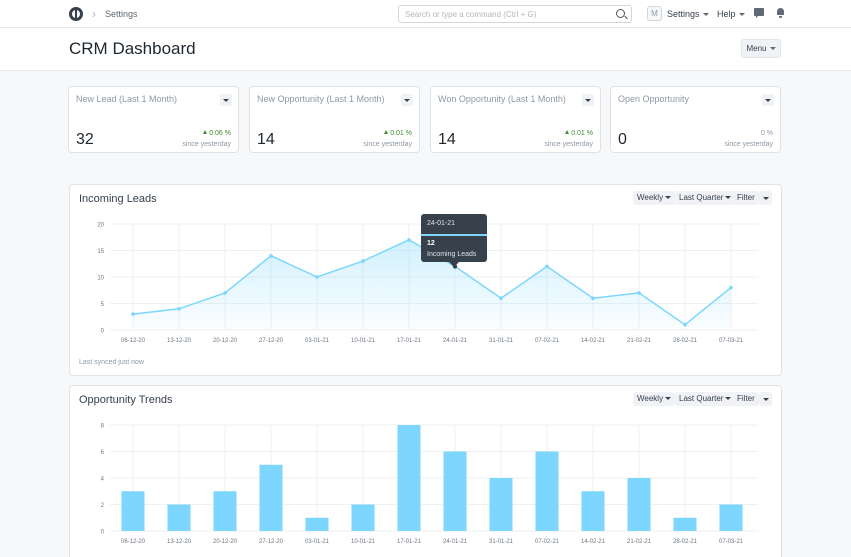 This screenshot has width=851, height=557. What do you see at coordinates (85, 139) in the screenshot?
I see `card-value: 32` at bounding box center [85, 139].